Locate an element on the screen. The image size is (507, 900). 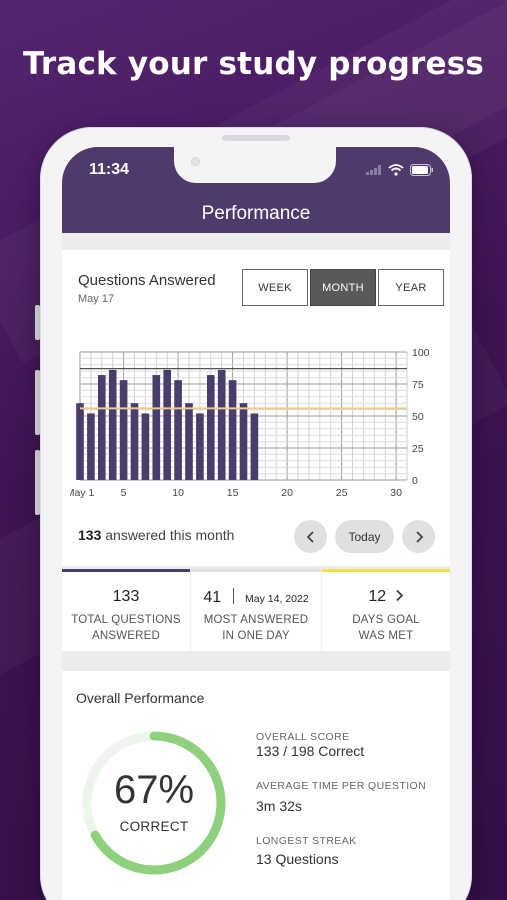
stat-total-label-line2: ANSWERED is located at coordinates (126, 636).